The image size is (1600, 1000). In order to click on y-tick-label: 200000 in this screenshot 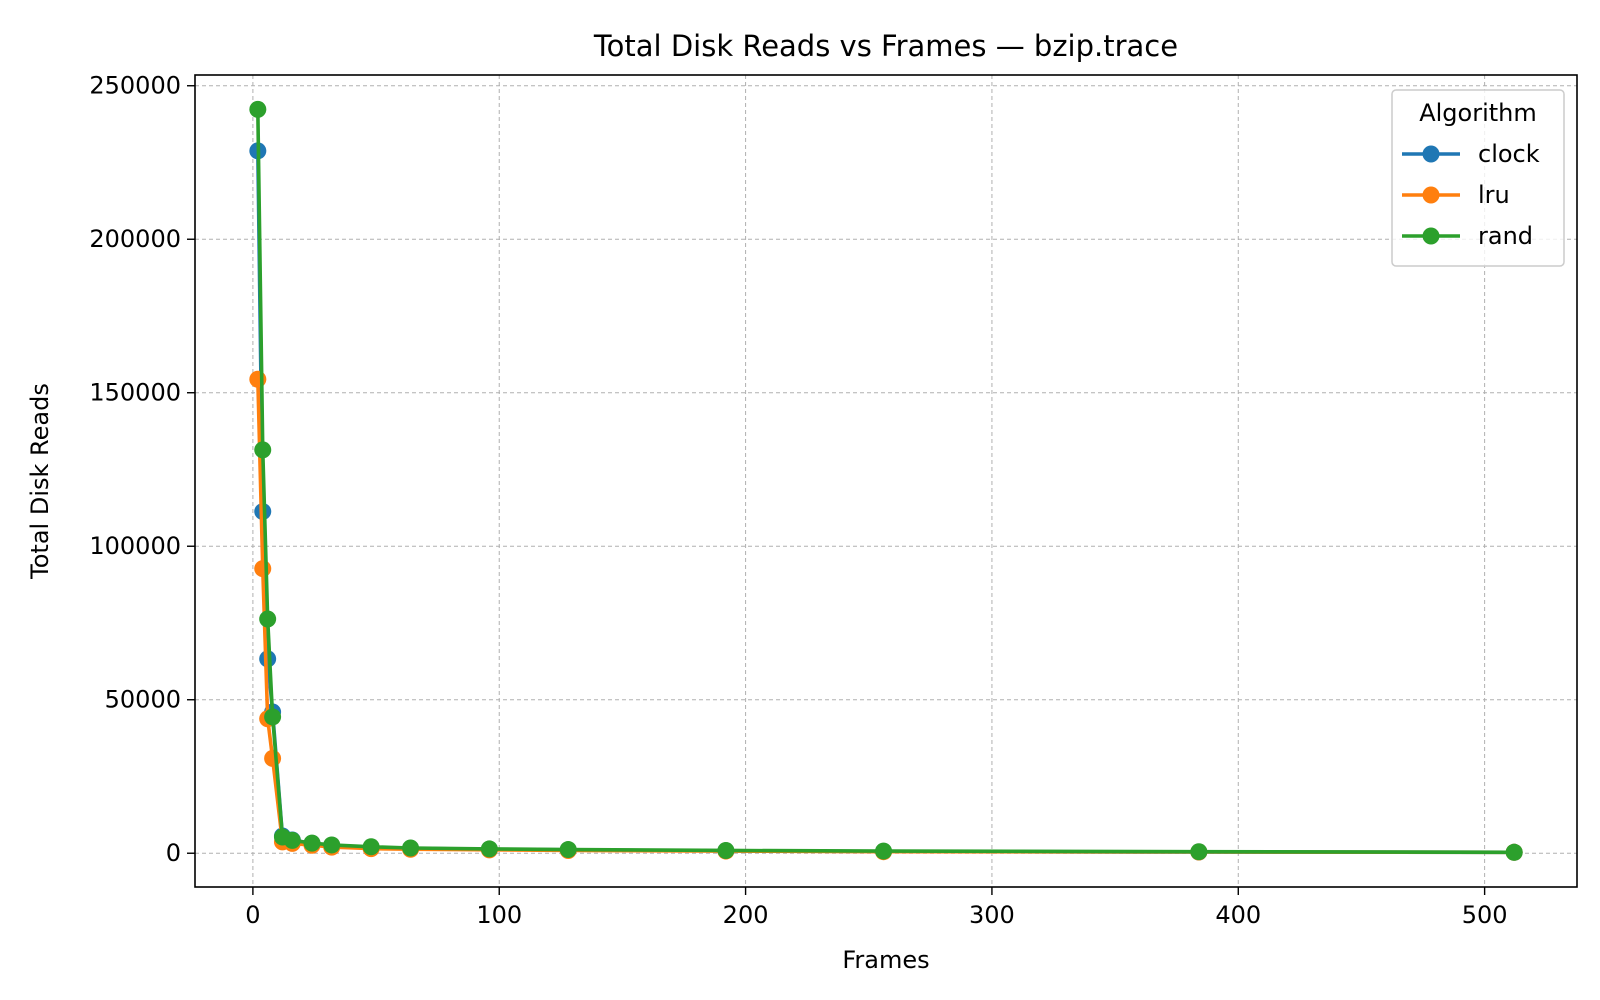, I will do `click(135, 239)`.